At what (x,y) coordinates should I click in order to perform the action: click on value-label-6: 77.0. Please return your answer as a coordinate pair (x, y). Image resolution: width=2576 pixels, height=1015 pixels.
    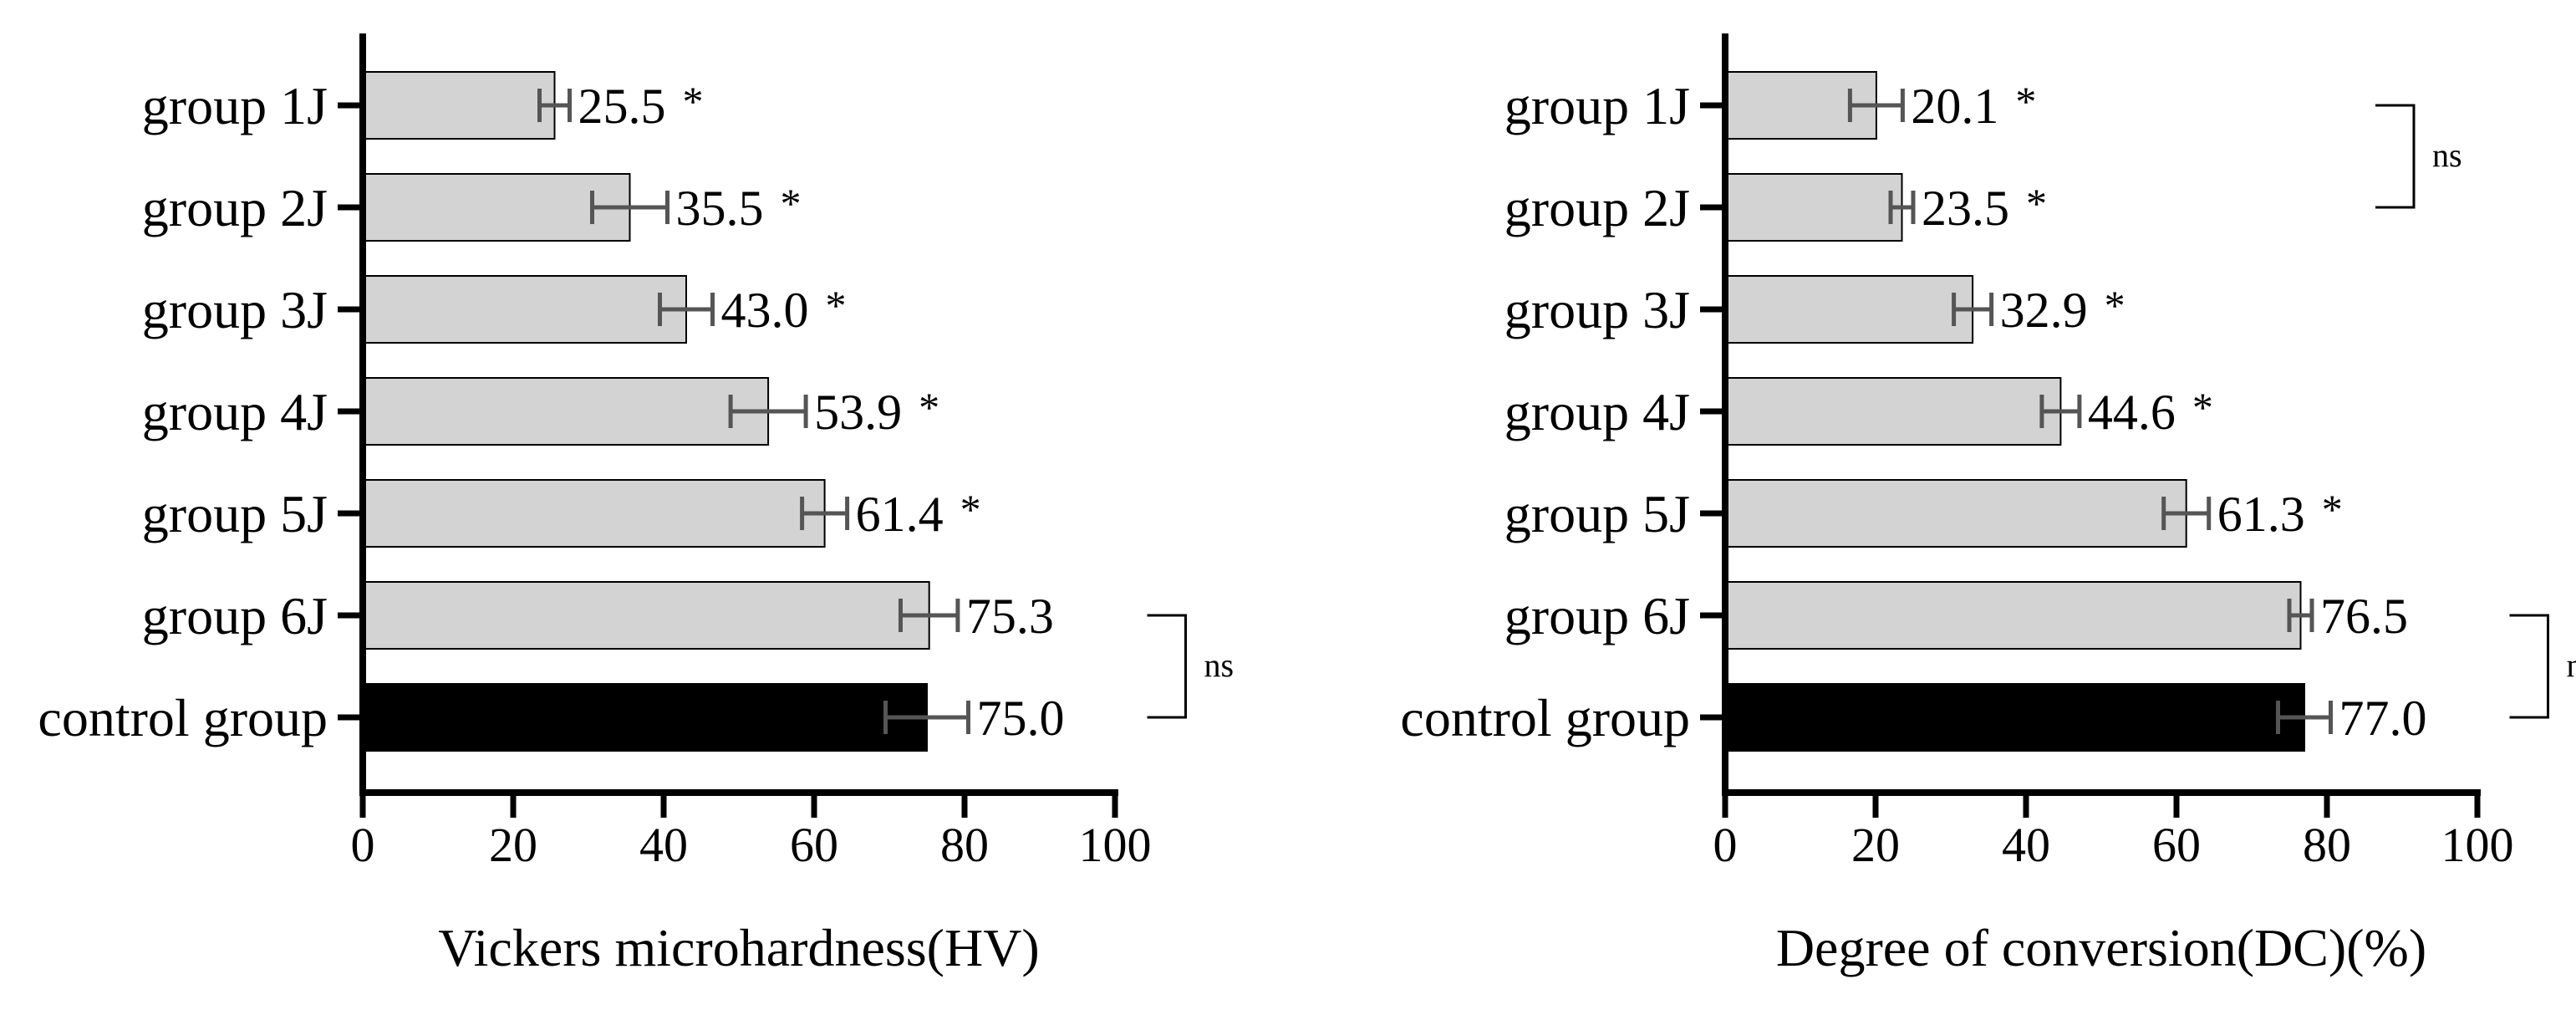
    Looking at the image, I should click on (2383, 718).